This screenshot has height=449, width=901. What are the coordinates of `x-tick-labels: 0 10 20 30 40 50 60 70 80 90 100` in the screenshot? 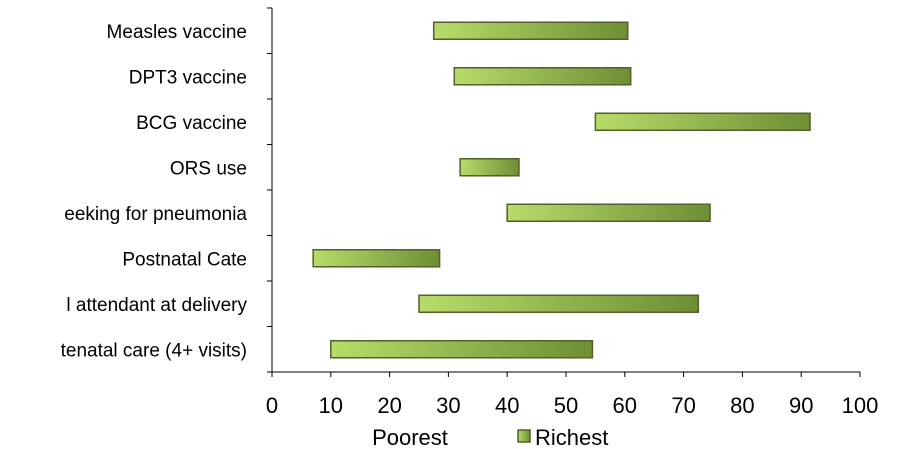 It's located at (572, 405).